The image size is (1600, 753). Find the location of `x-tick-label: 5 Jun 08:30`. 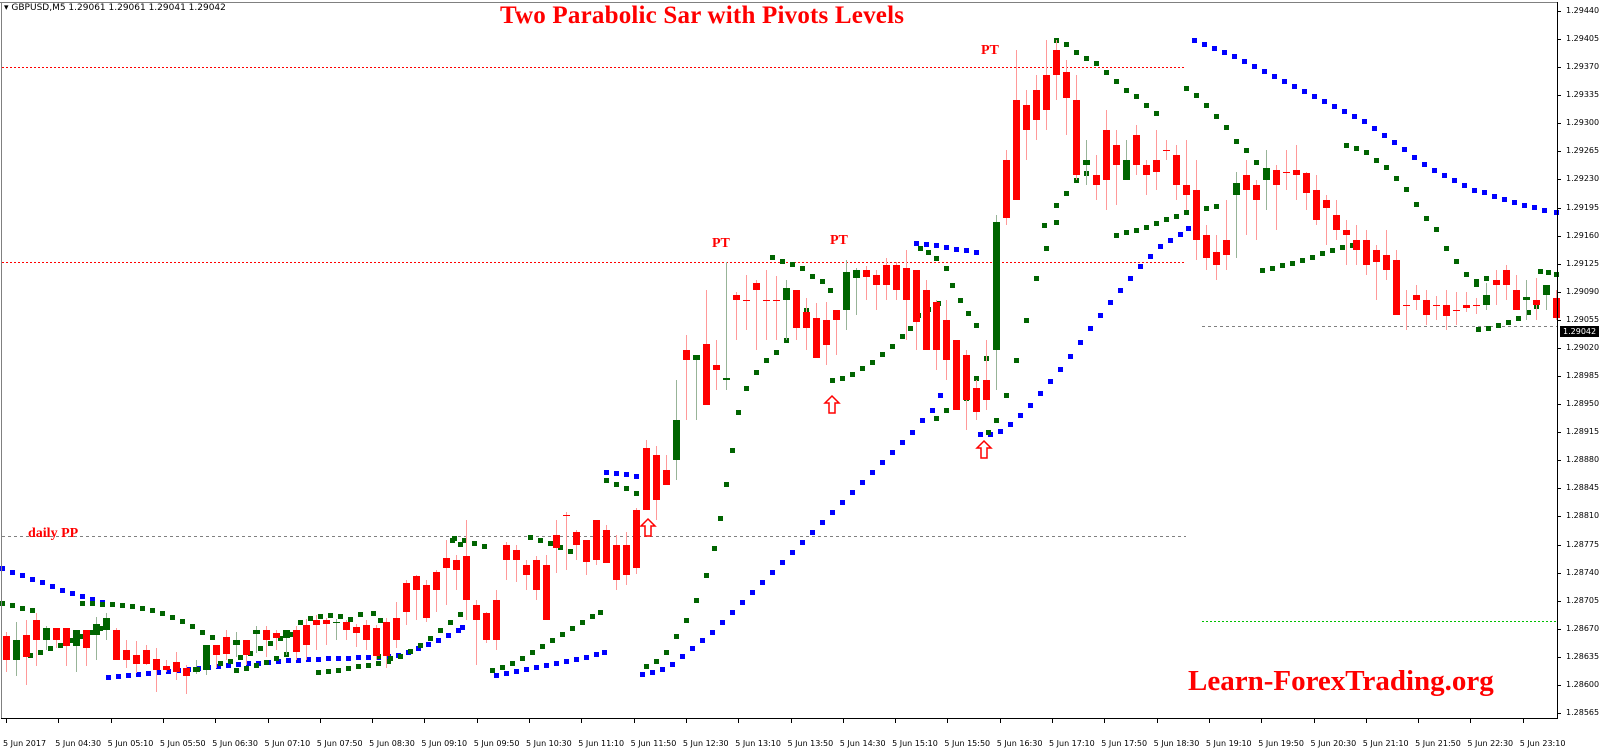

x-tick-label: 5 Jun 08:30 is located at coordinates (392, 743).